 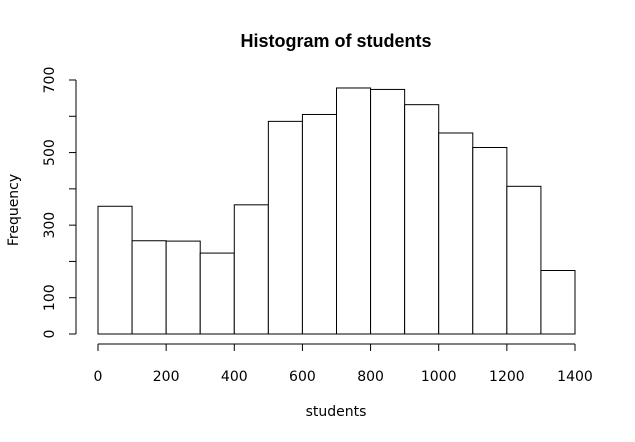 I want to click on y-tick-label: 100, so click(x=50, y=297).